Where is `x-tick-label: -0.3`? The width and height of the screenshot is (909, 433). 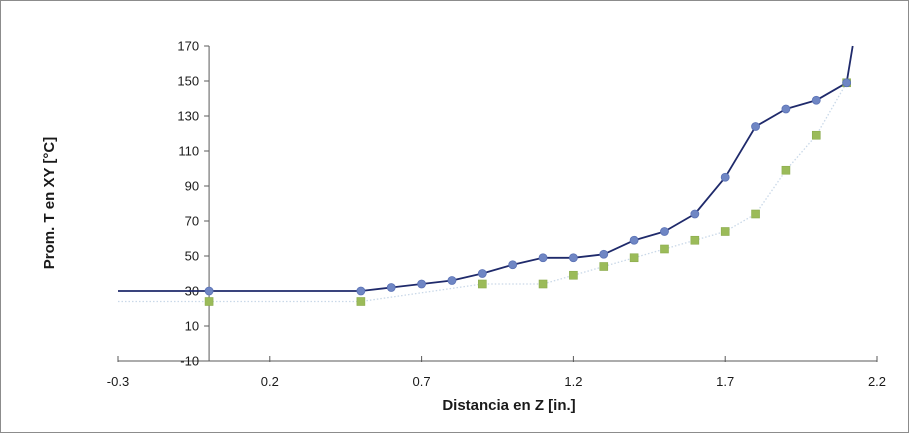 x-tick-label: -0.3 is located at coordinates (118, 381).